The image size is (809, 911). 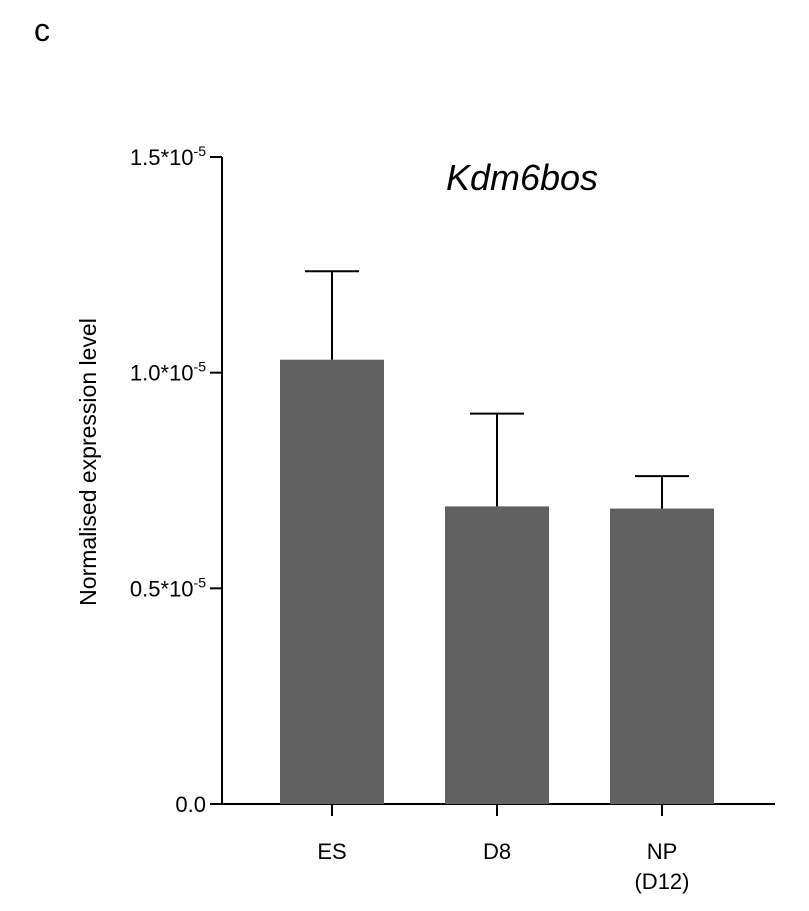 I want to click on error-bars, so click(x=497, y=389).